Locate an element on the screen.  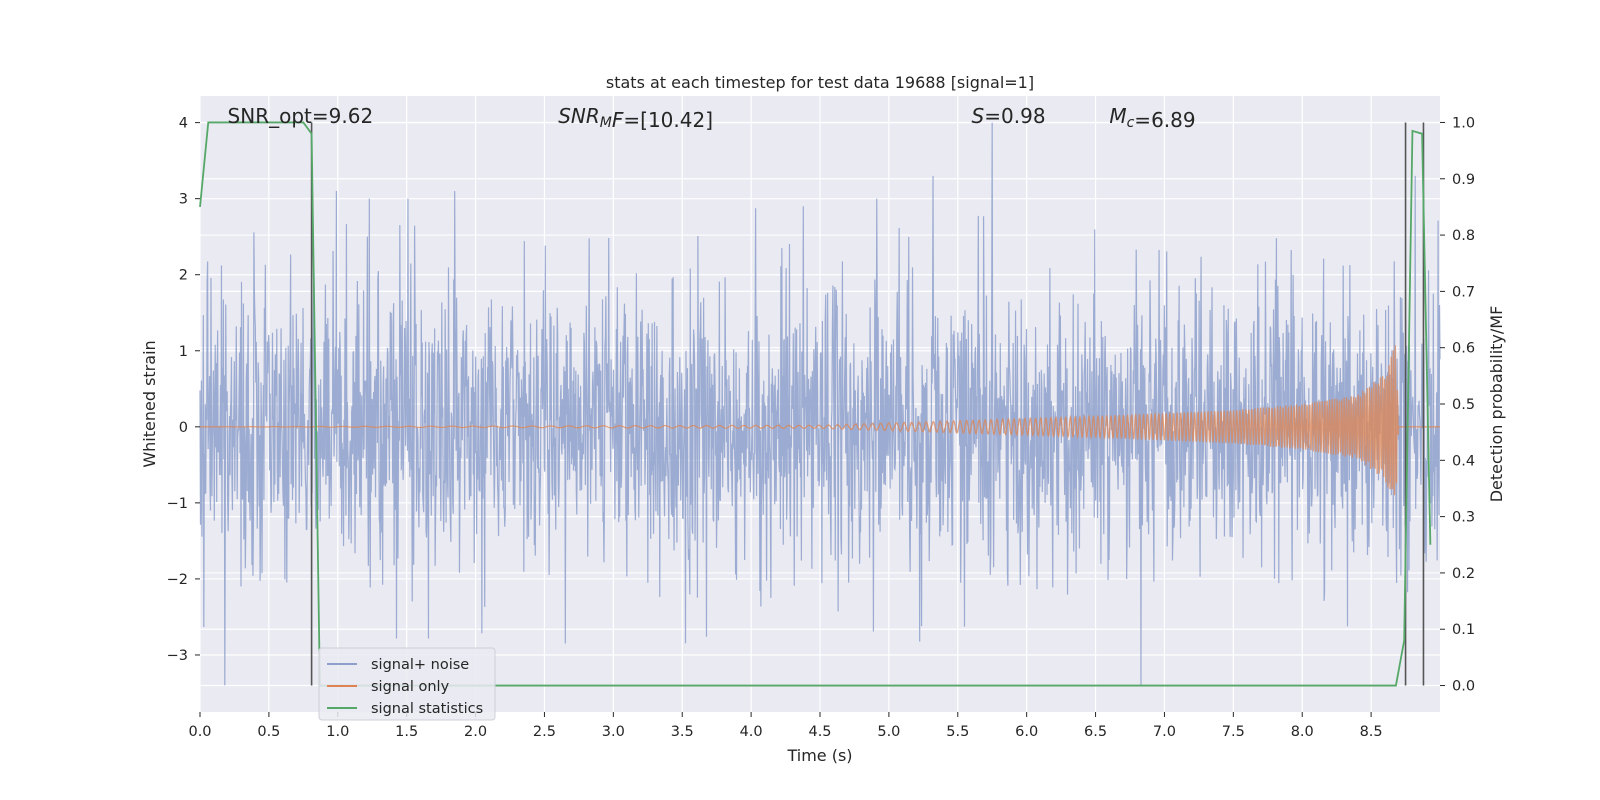
y-right-tick-label: 0.3 is located at coordinates (1463, 518).